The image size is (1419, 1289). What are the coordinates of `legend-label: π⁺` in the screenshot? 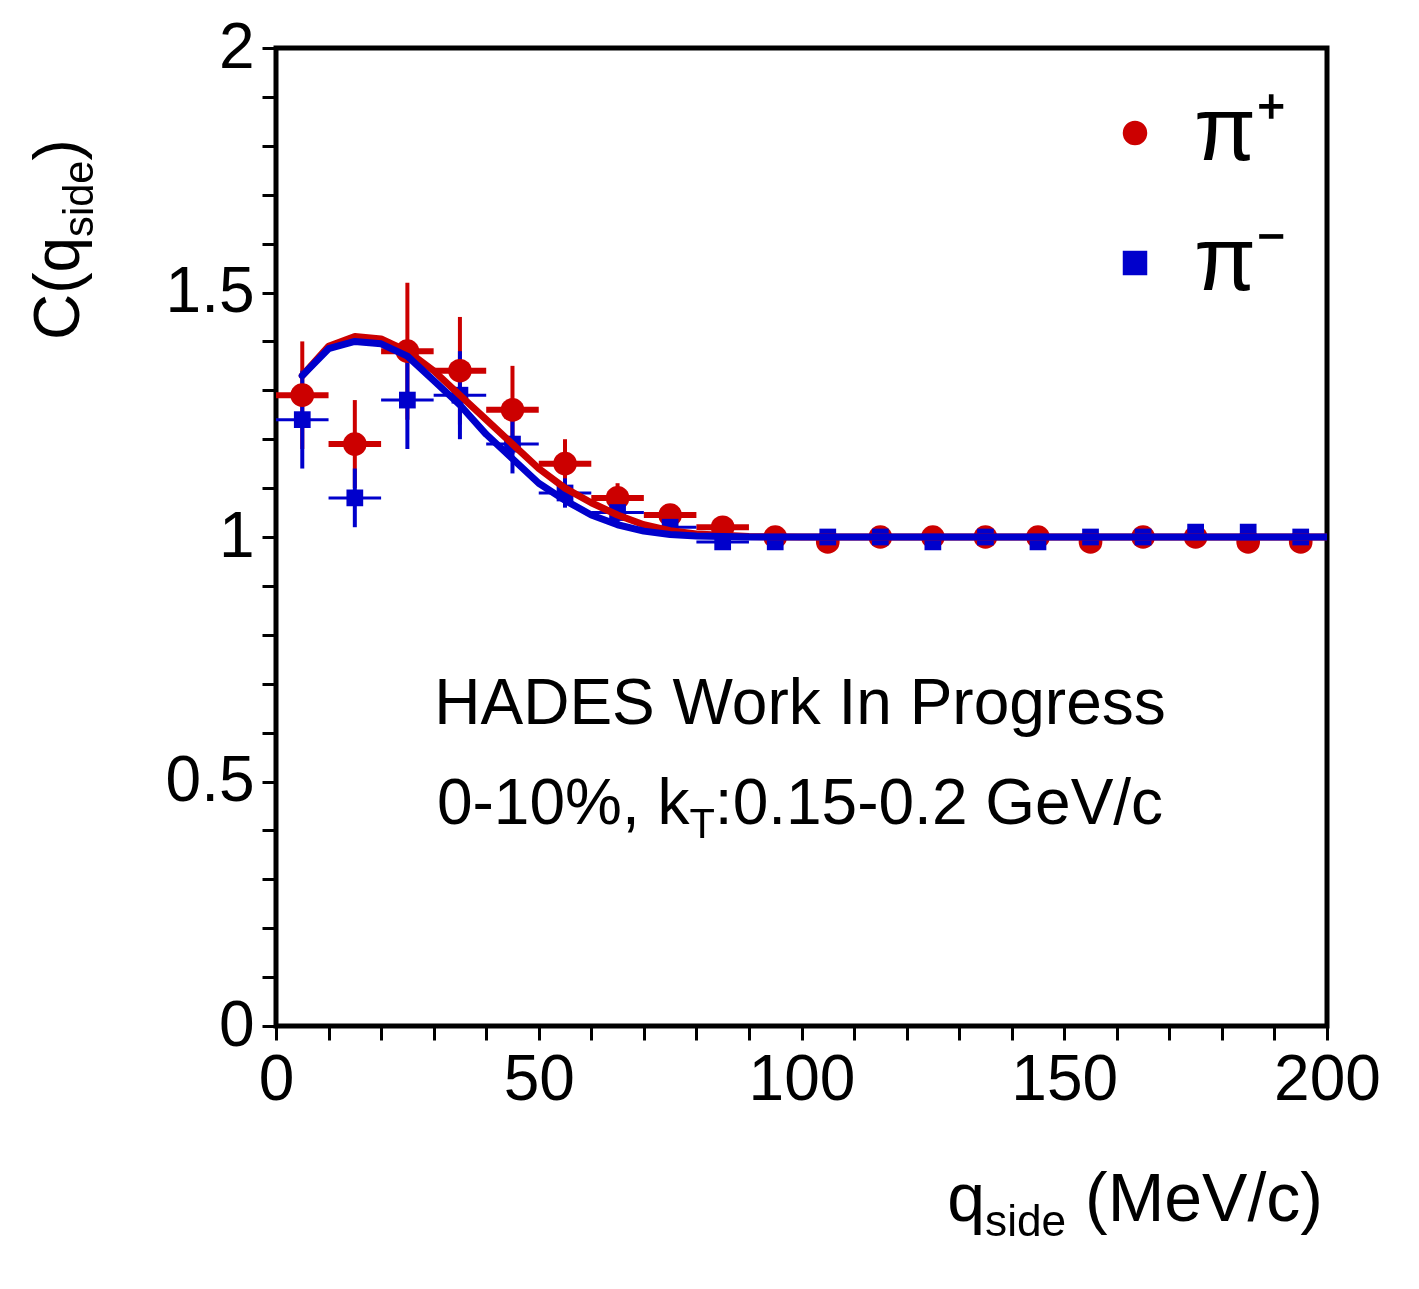 It's located at (1240, 129).